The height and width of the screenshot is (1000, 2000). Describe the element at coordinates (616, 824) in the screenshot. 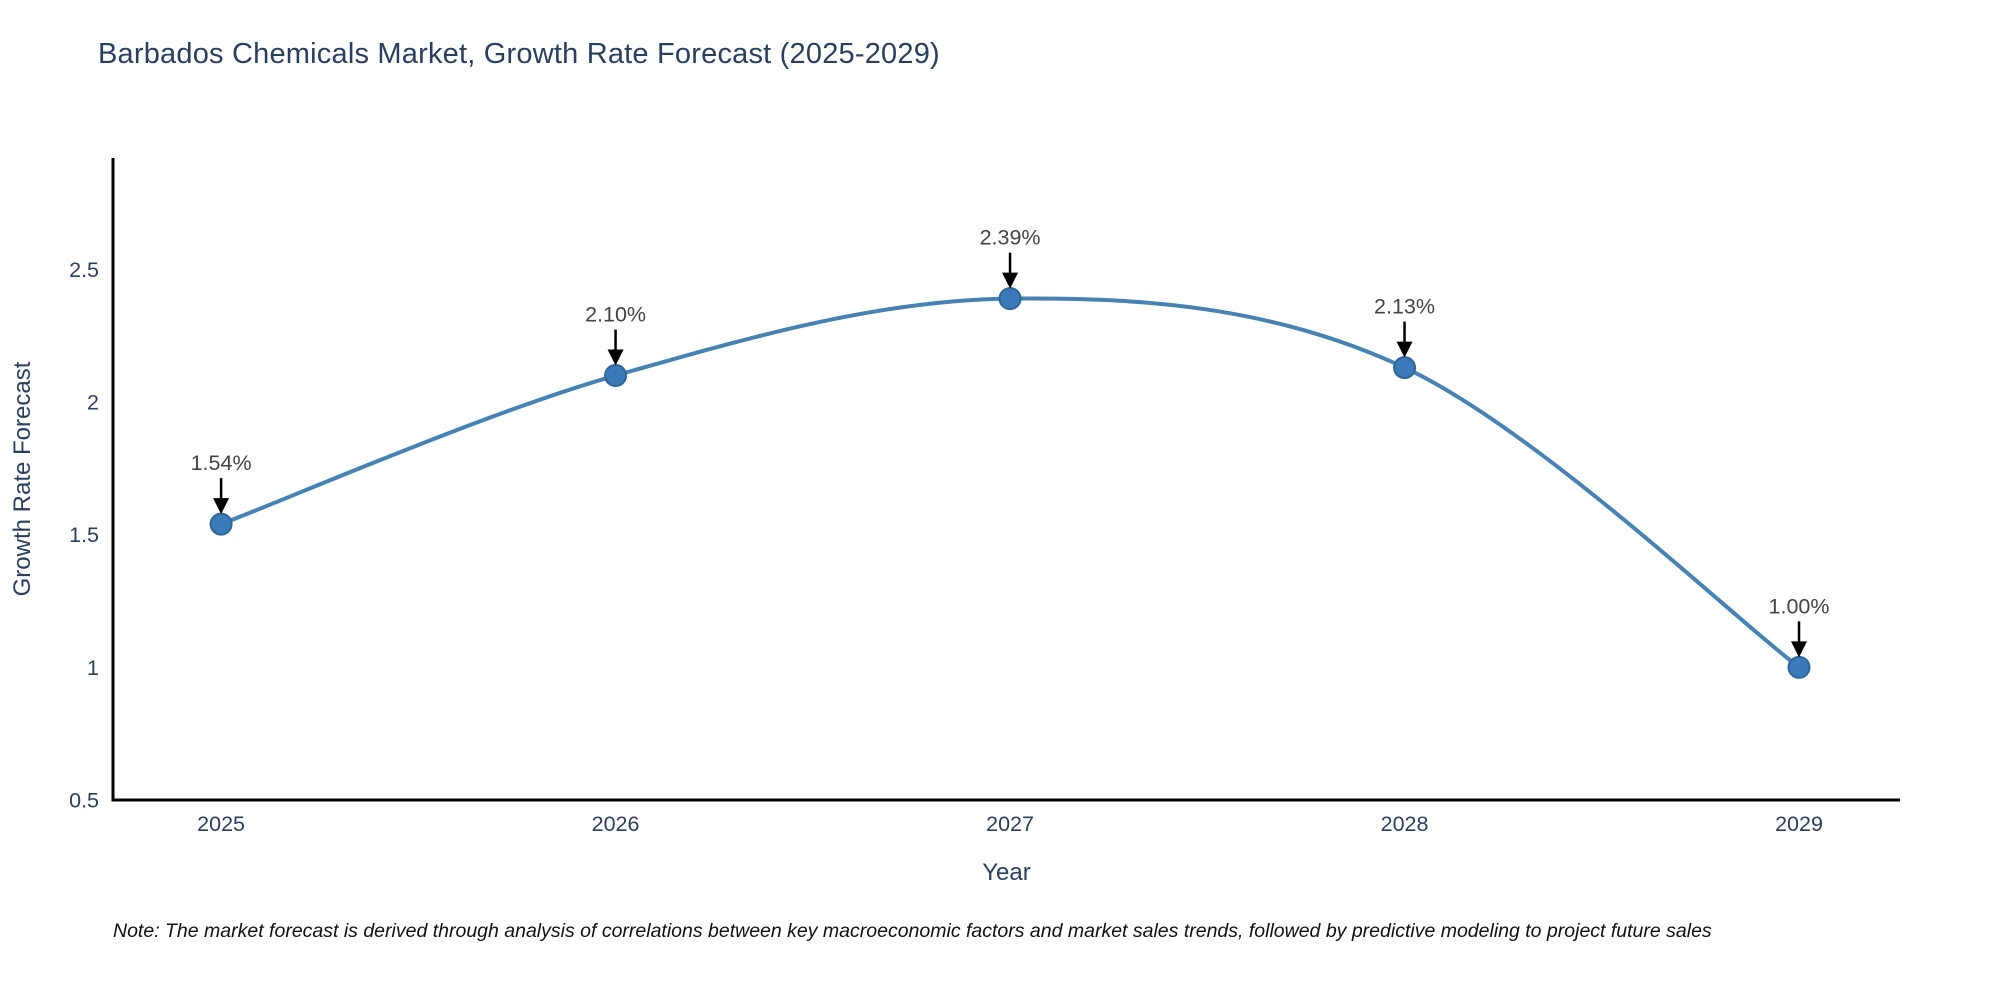

I see `x-tick-label: 2026` at that location.